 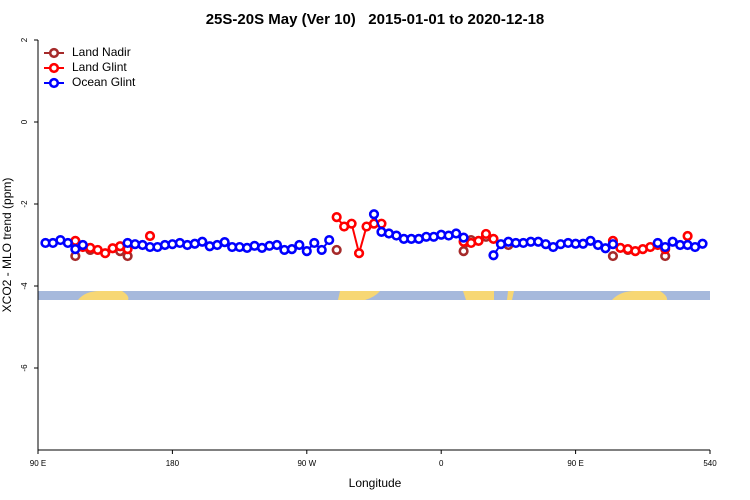 What do you see at coordinates (99, 67) in the screenshot?
I see `legend-label: Land Glint` at bounding box center [99, 67].